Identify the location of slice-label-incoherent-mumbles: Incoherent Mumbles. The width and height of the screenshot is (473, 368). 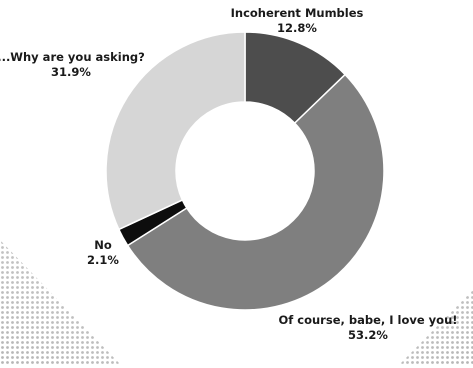
(297, 13).